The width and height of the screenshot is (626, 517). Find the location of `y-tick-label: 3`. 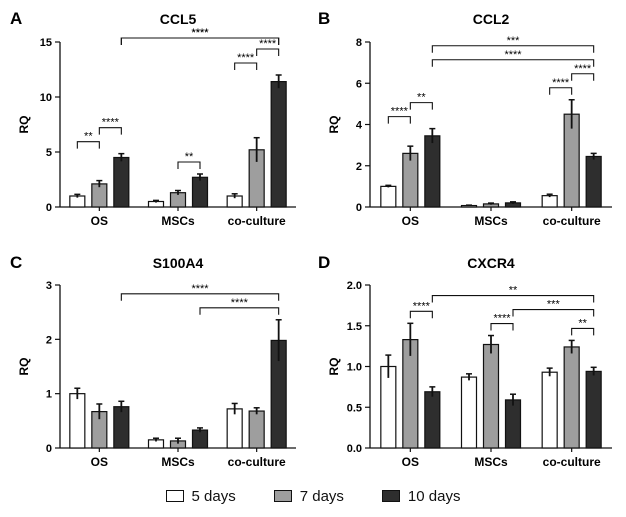

y-tick-label: 3 is located at coordinates (49, 286).